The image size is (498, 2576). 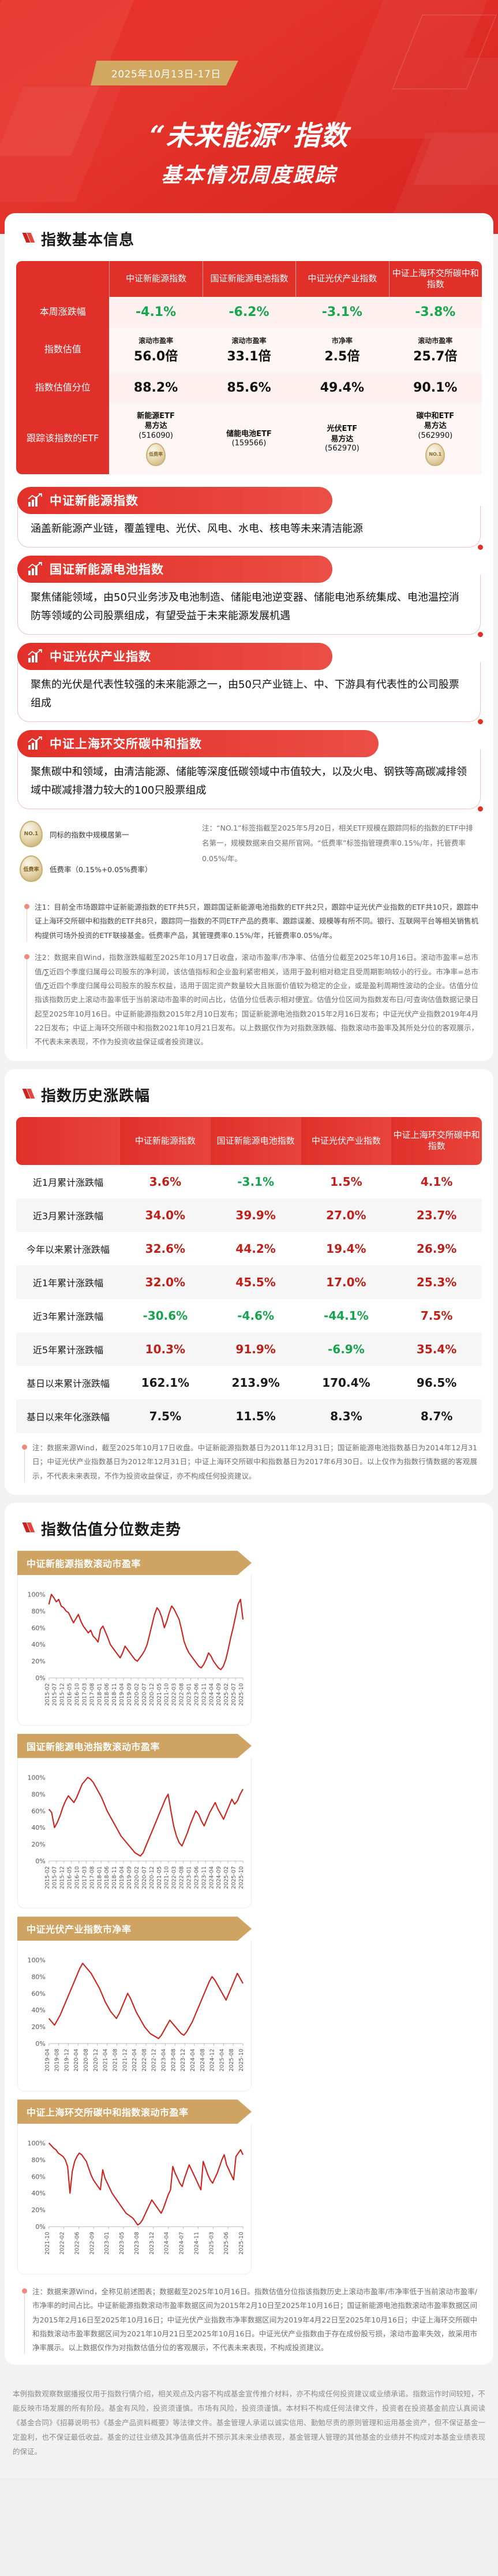 What do you see at coordinates (165, 1315) in the screenshot?
I see `history-cell: -30.6%` at bounding box center [165, 1315].